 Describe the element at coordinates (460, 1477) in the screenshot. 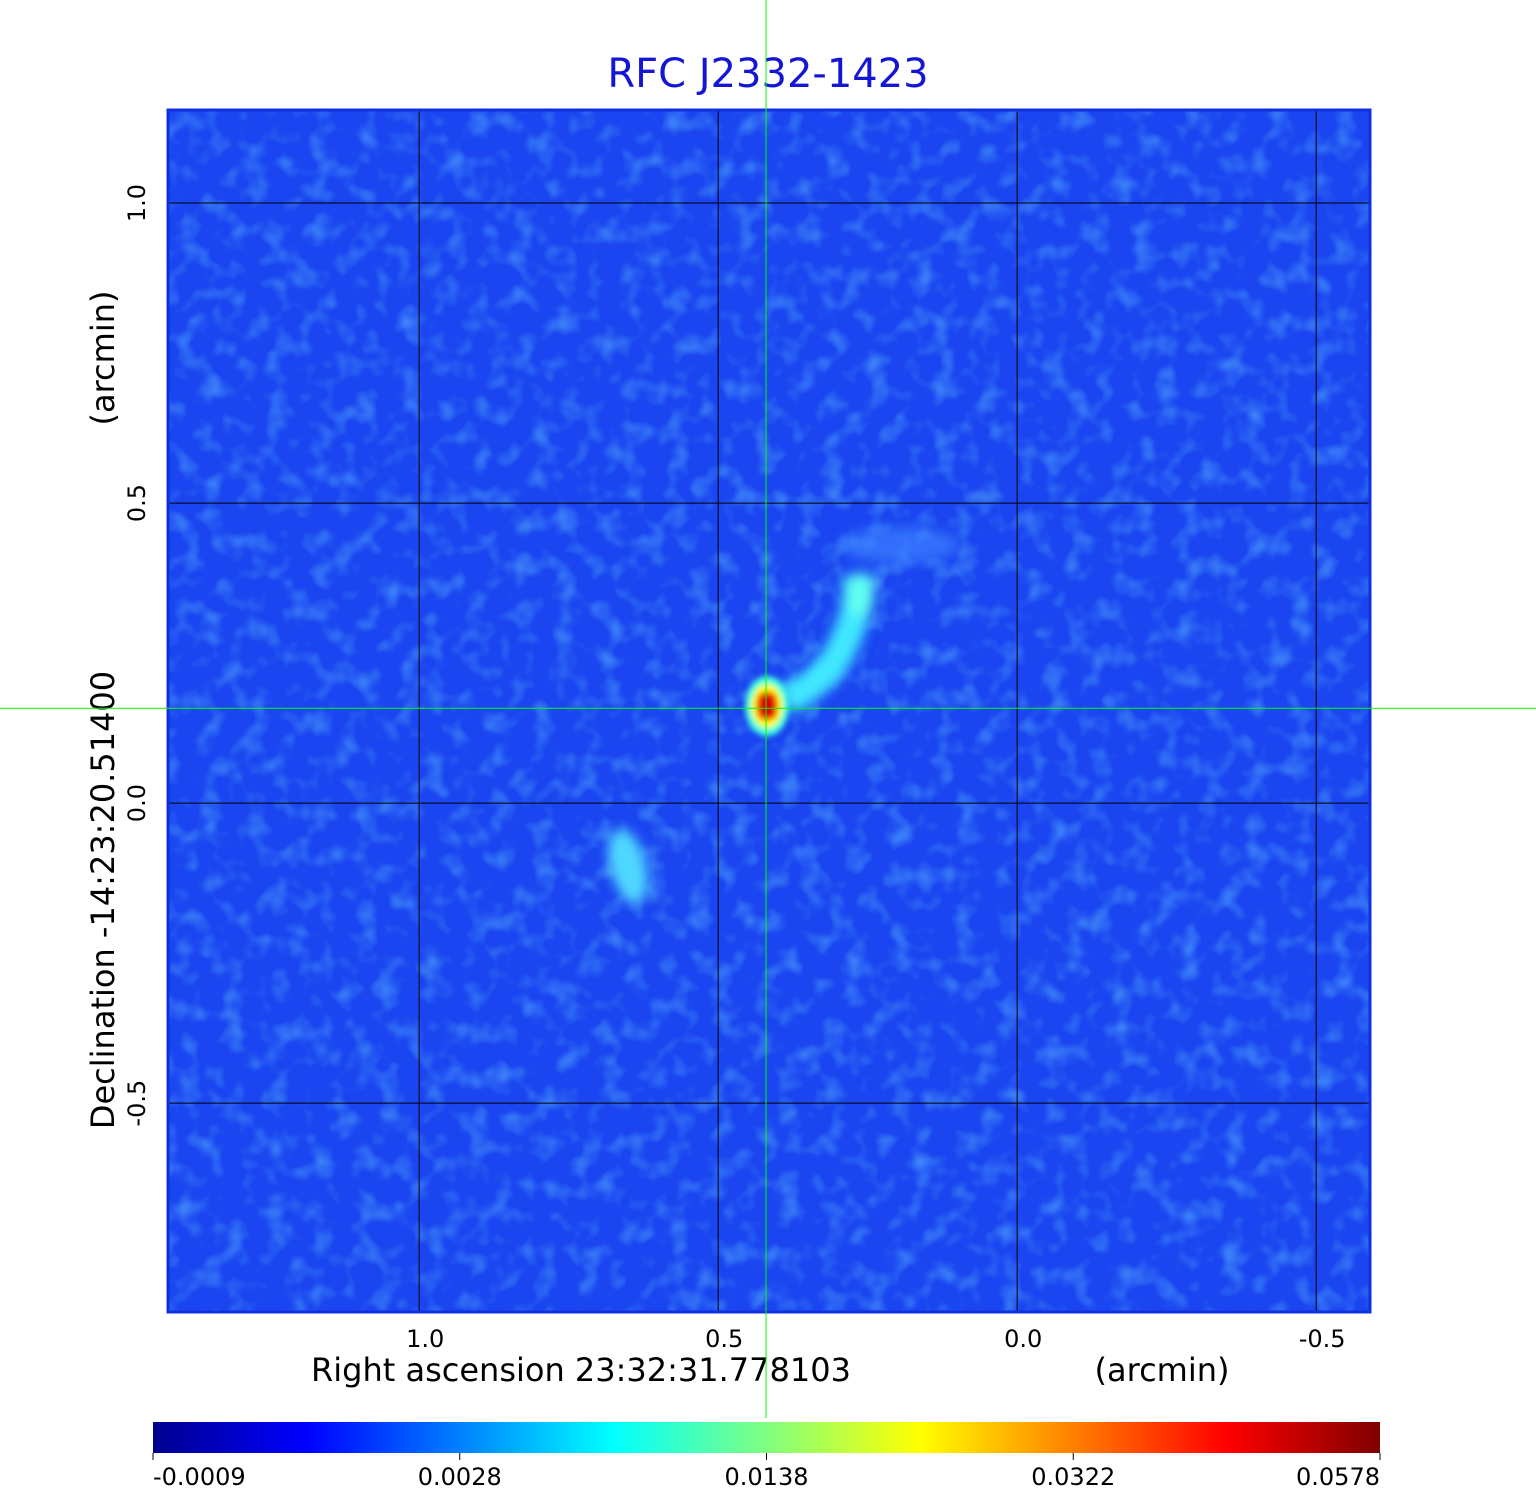

I see `colorbar-tick-label: 0.0028` at that location.